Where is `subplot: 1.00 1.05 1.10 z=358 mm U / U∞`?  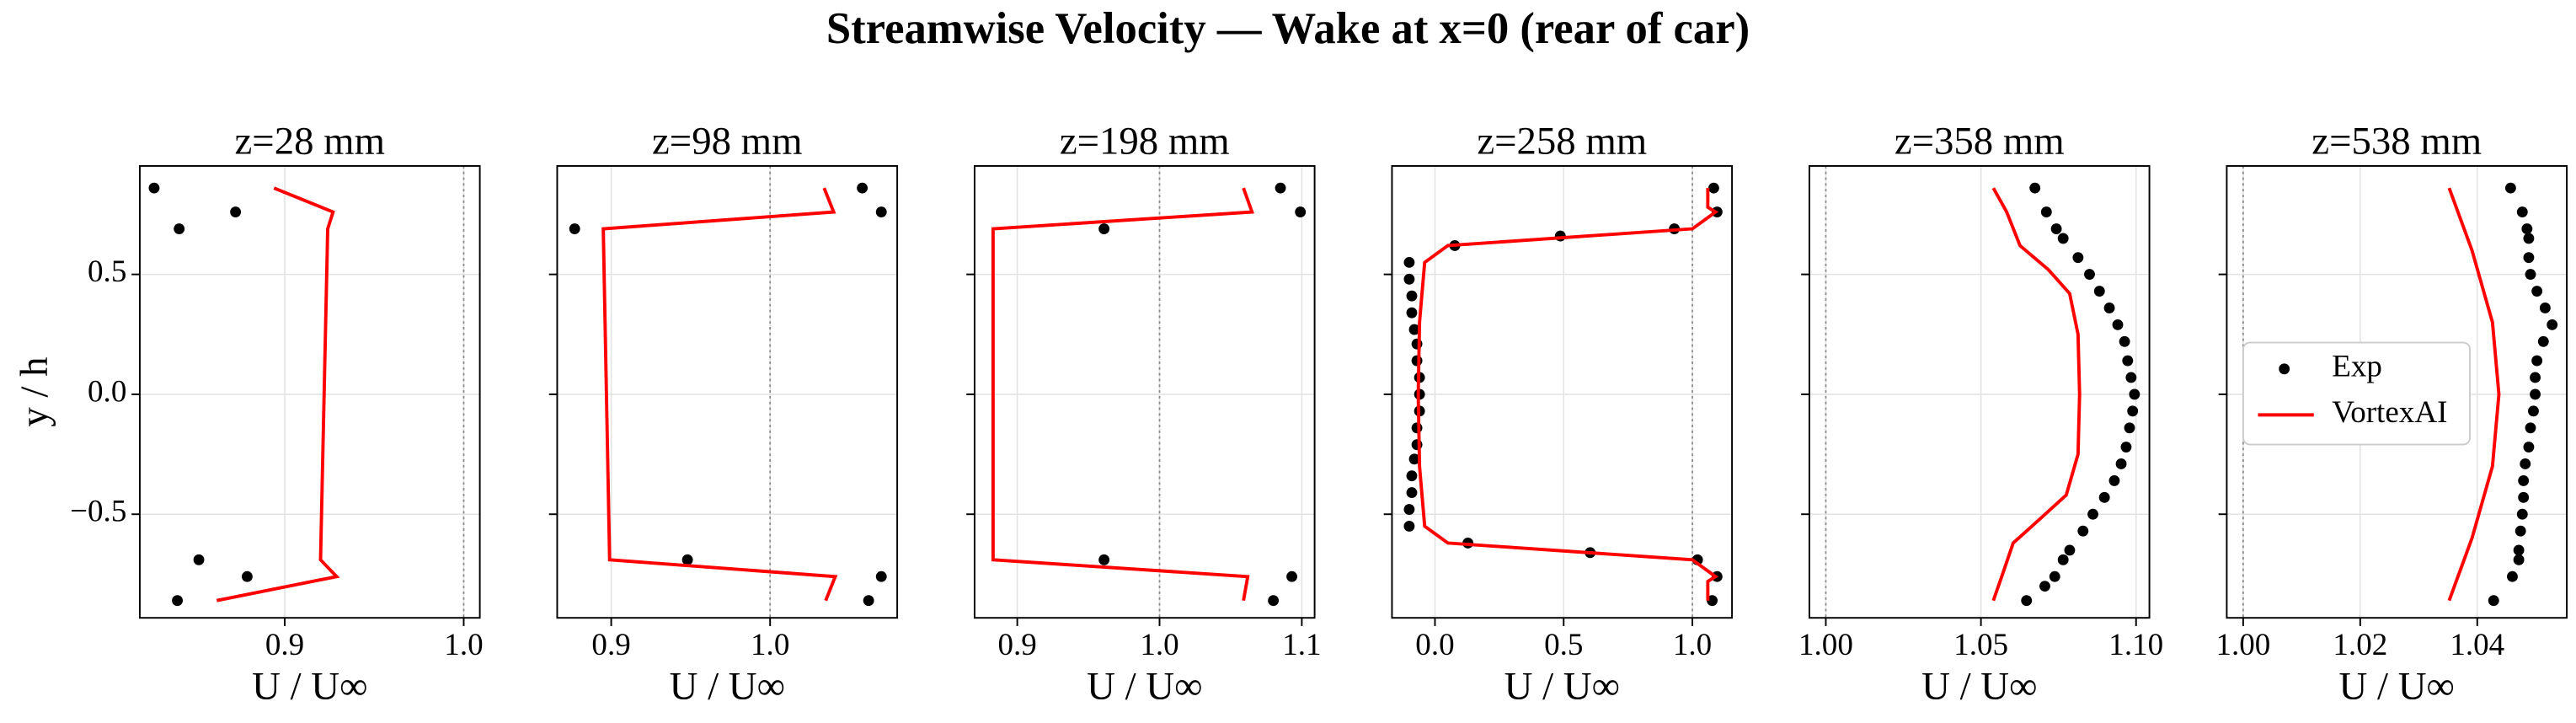 subplot: 1.00 1.05 1.10 z=358 mm U / U∞ is located at coordinates (1980, 413).